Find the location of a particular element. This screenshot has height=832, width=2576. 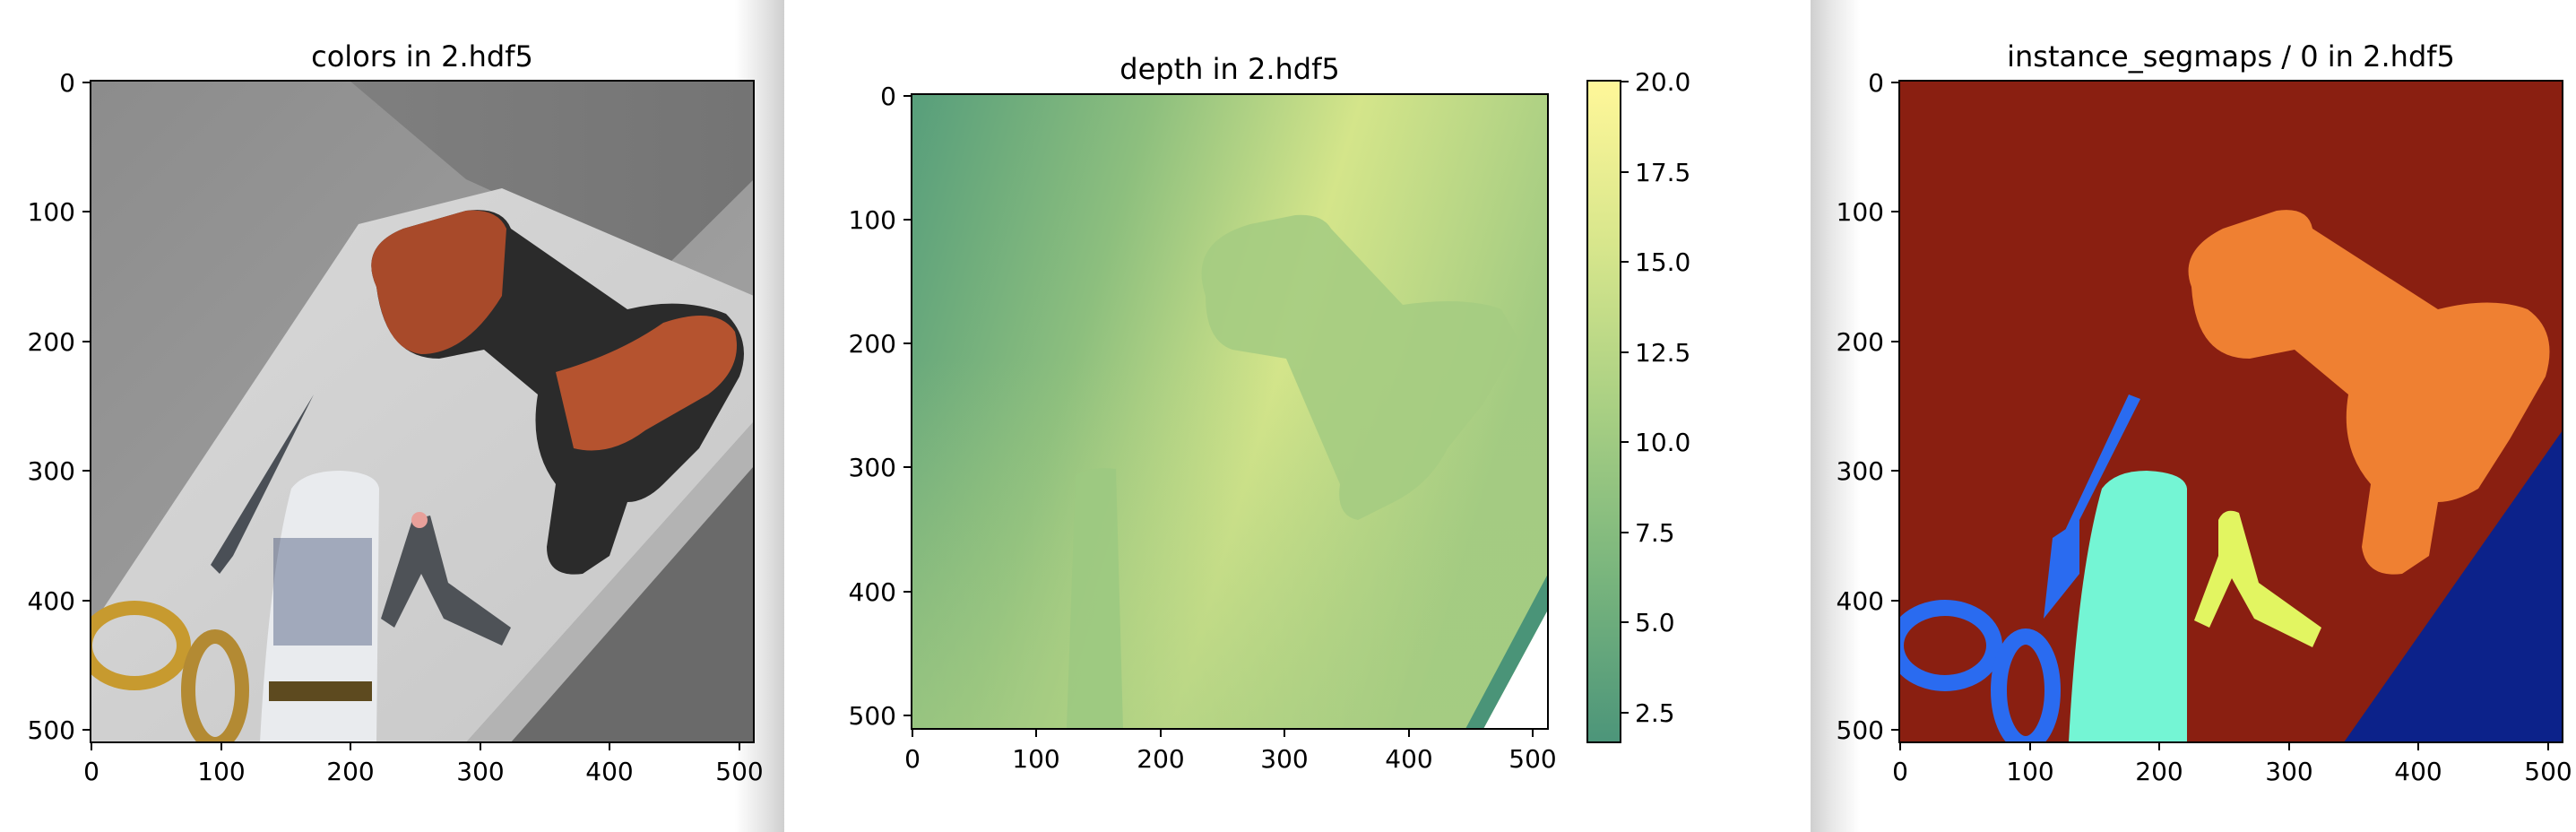

segmaps-ytick-label: 200 is located at coordinates (1860, 342).